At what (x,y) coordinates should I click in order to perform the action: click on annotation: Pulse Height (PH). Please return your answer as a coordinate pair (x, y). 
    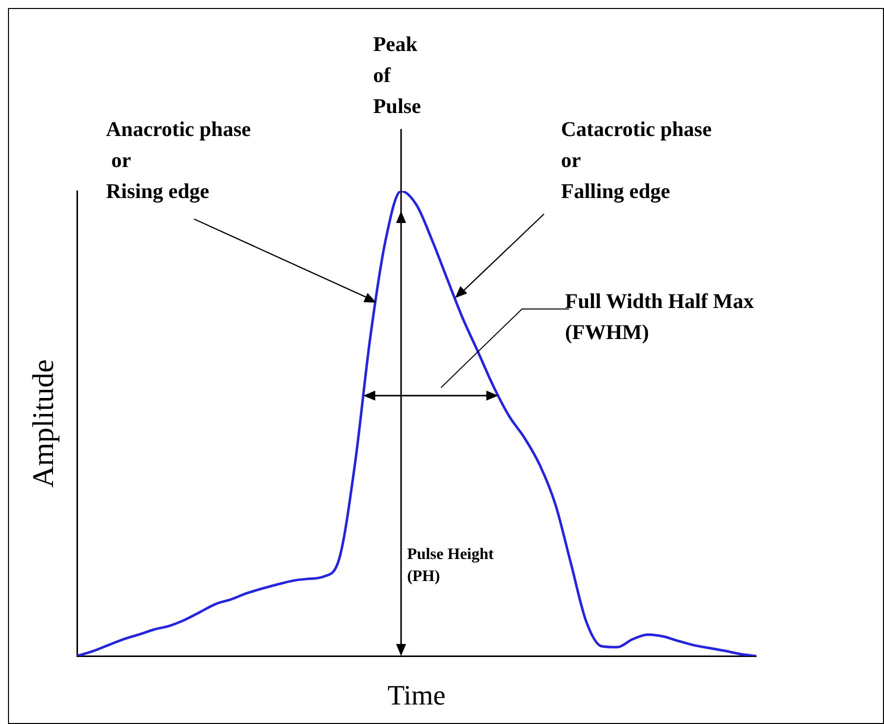
    Looking at the image, I should click on (450, 566).